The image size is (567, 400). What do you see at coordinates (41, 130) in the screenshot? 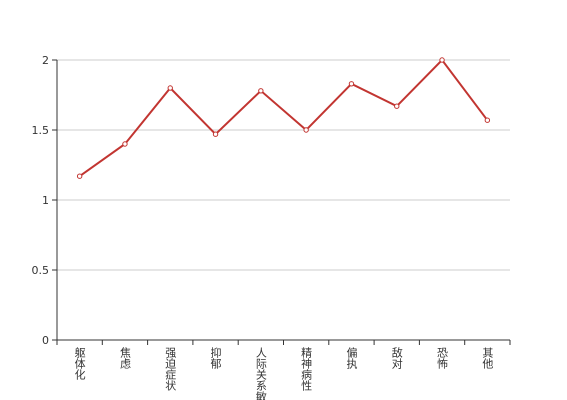
I see `y-tick-label: 1.5` at bounding box center [41, 130].